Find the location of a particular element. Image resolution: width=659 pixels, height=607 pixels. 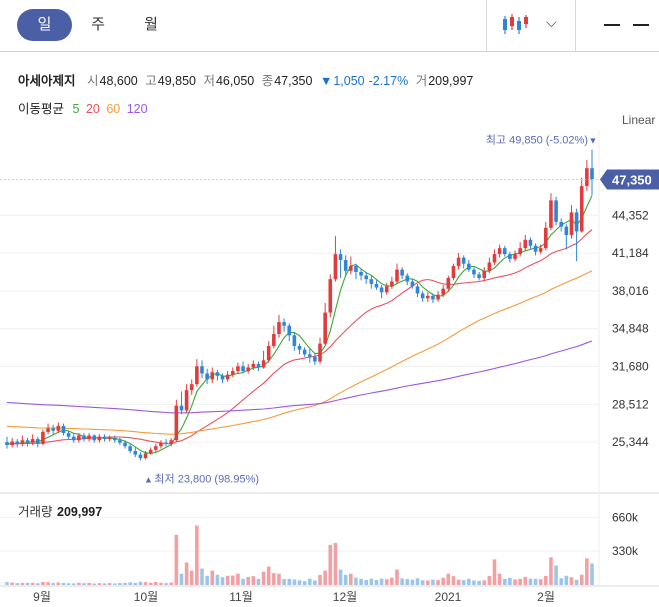

chevron-down-icon: ⌵ is located at coordinates (551, 22).